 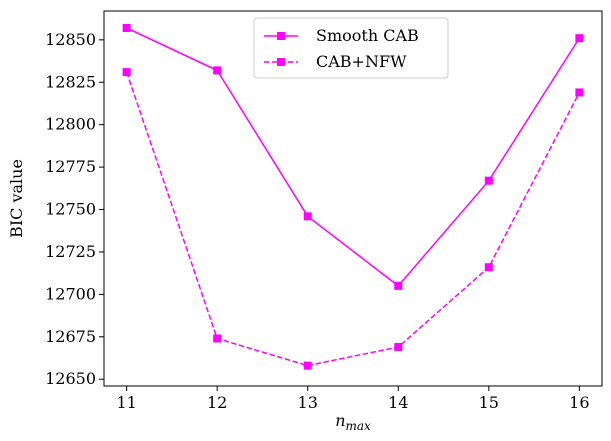 What do you see at coordinates (489, 402) in the screenshot?
I see `x-tick-label: 15` at bounding box center [489, 402].